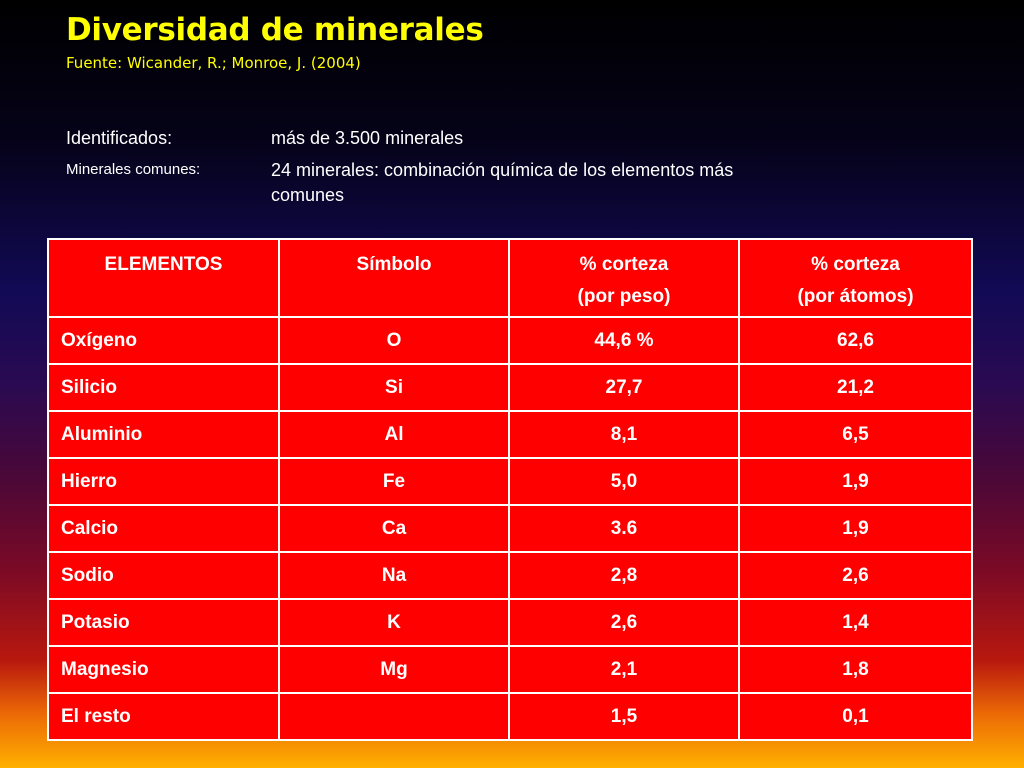  Describe the element at coordinates (855, 575) in the screenshot. I see `cell-crust-atoms: 2,6` at that location.